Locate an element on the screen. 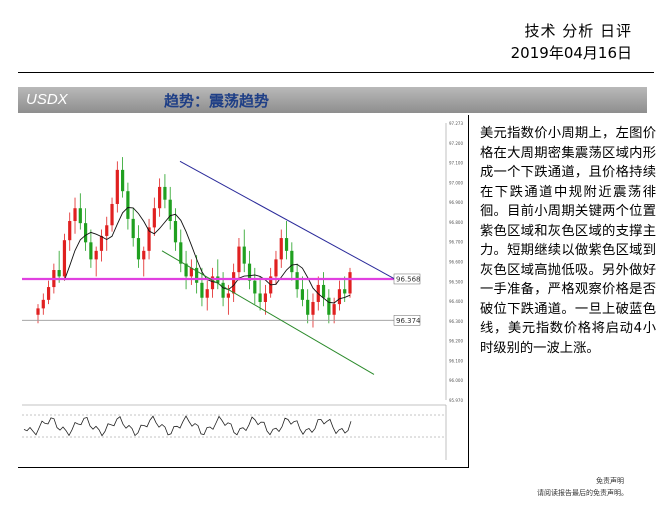  report-title: 技术 分析 日评 is located at coordinates (578, 31).